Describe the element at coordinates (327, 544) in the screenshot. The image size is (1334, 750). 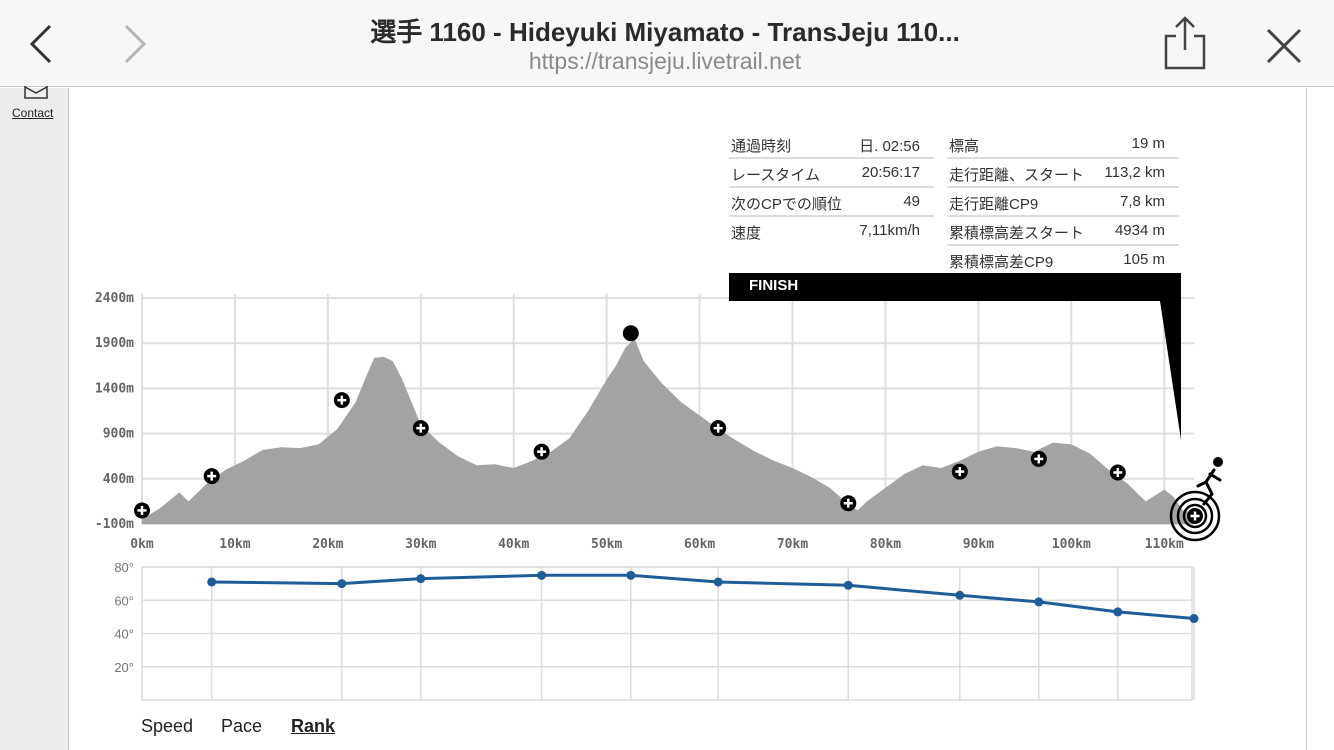
I see `x-tick-label: 20km` at that location.